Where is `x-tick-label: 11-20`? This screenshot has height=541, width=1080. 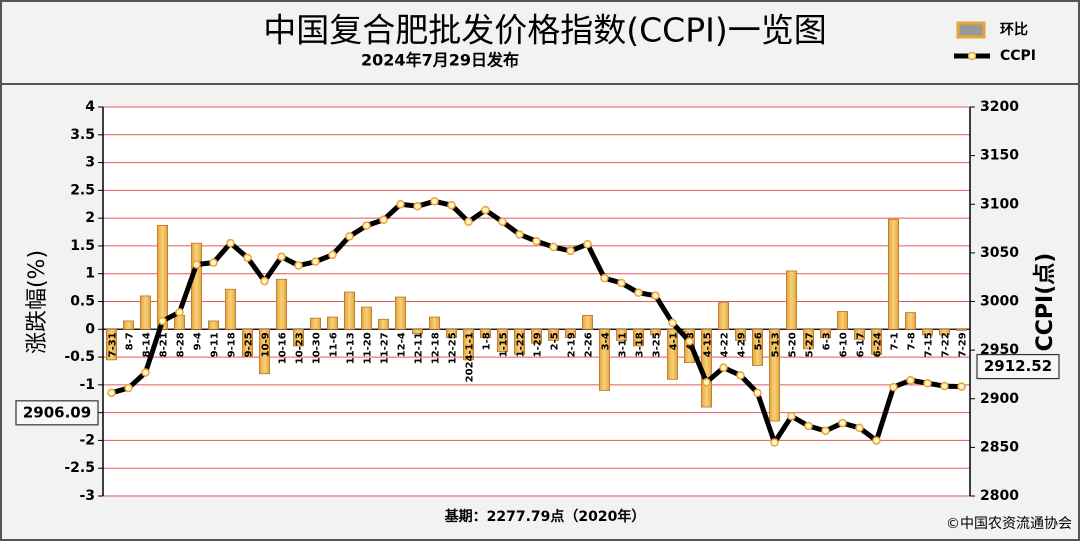
x-tick-label: 11-20 is located at coordinates (368, 348).